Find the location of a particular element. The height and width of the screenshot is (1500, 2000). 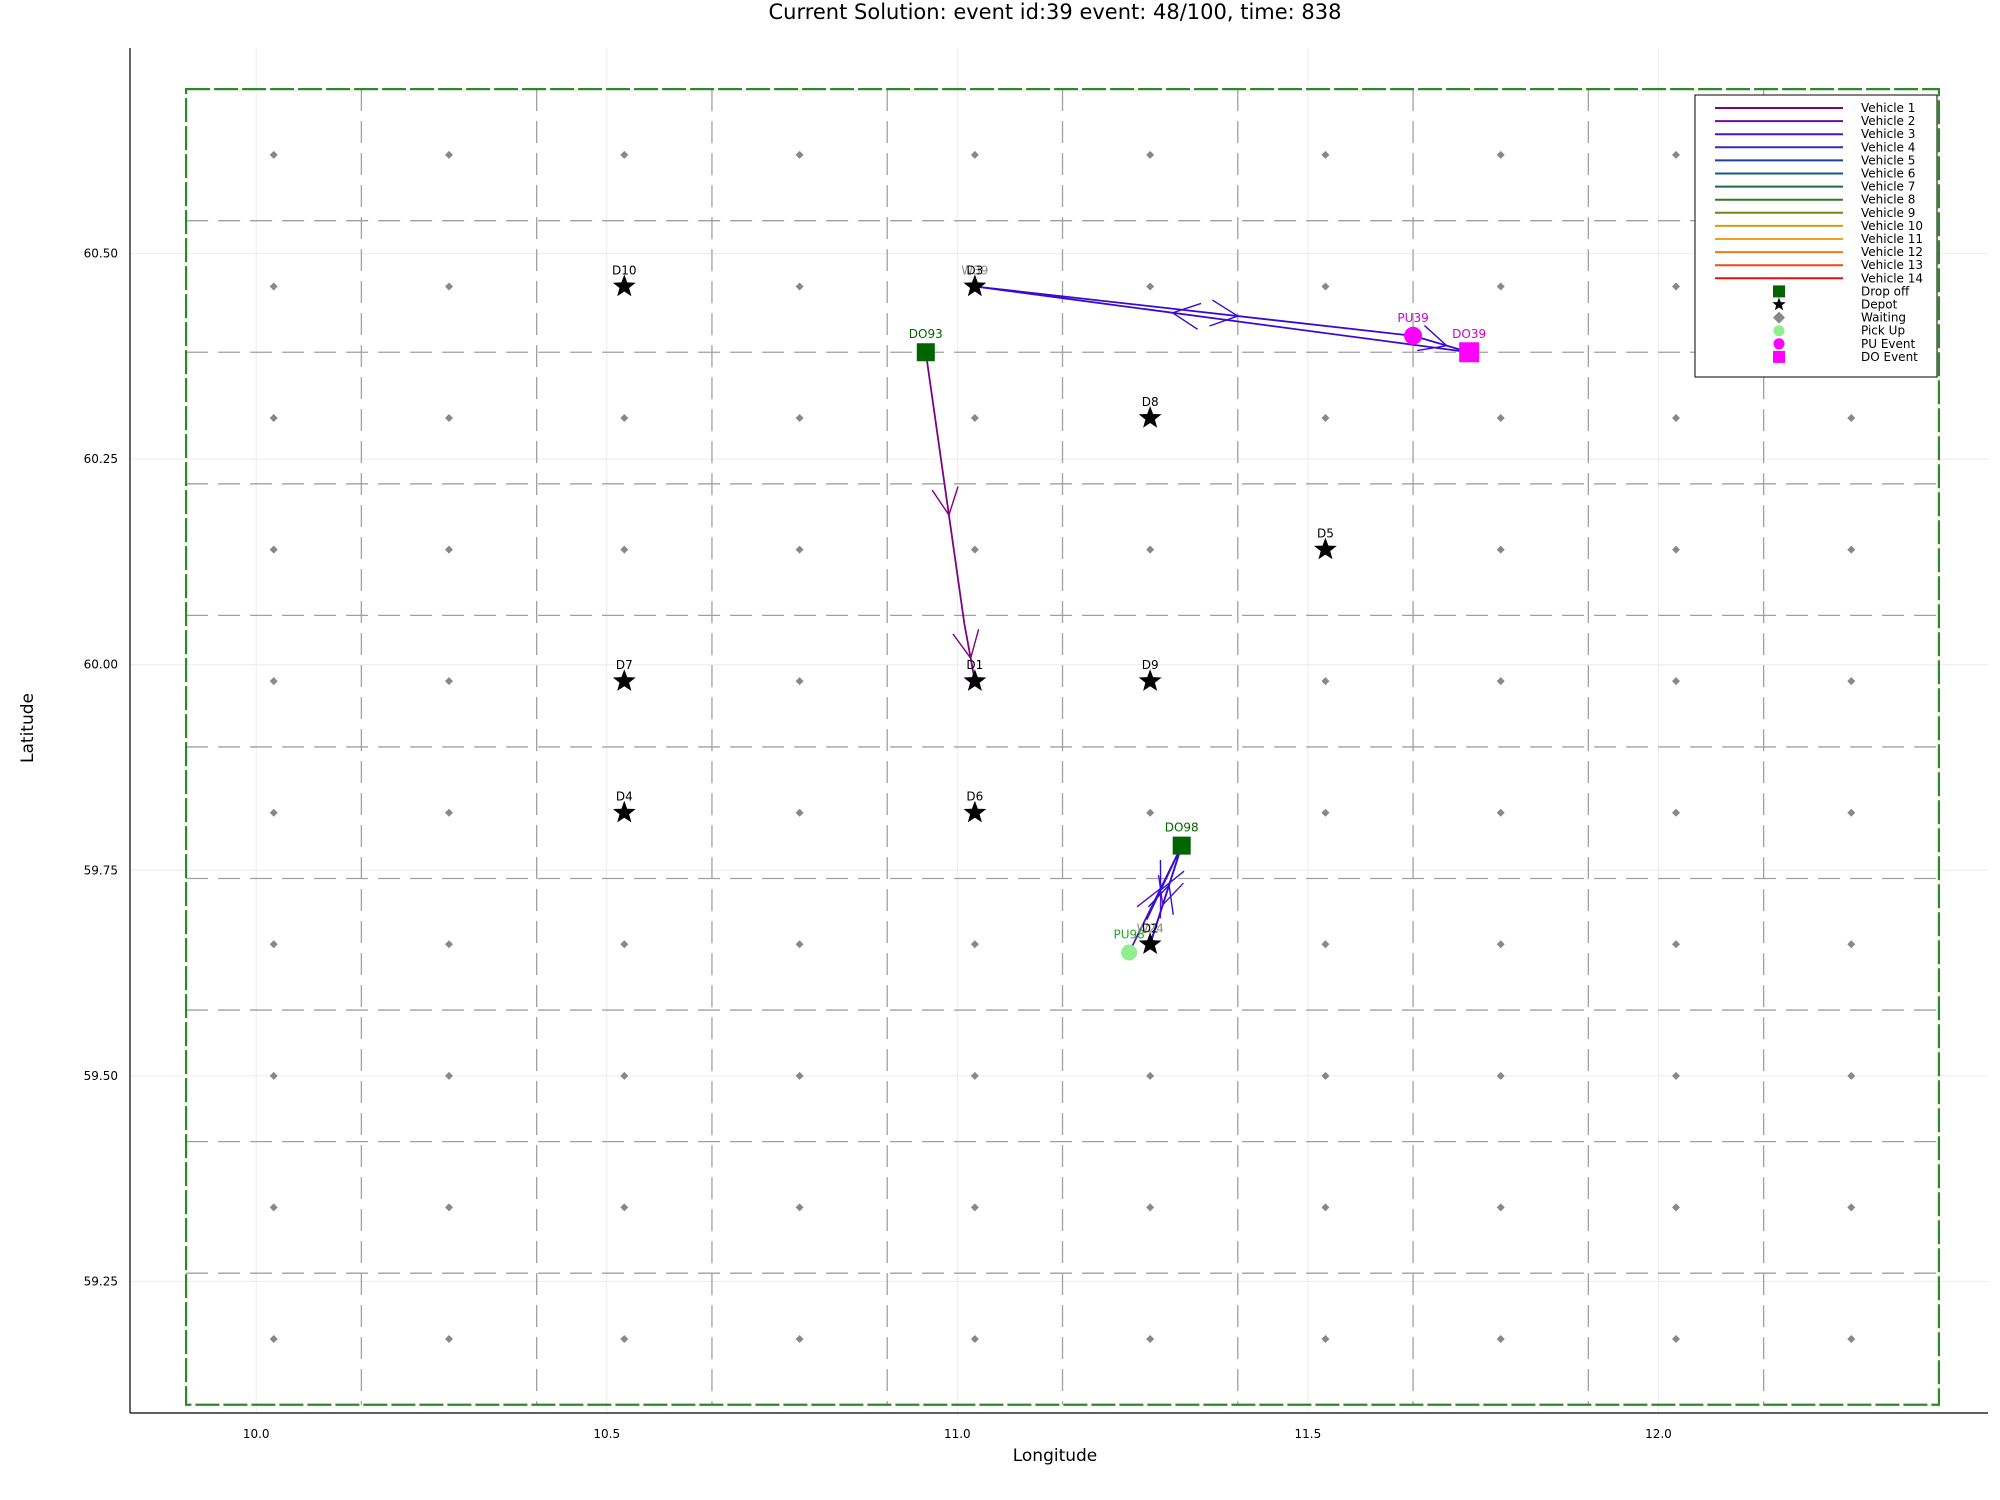

x-tick-label: 11.5 is located at coordinates (1308, 1434).